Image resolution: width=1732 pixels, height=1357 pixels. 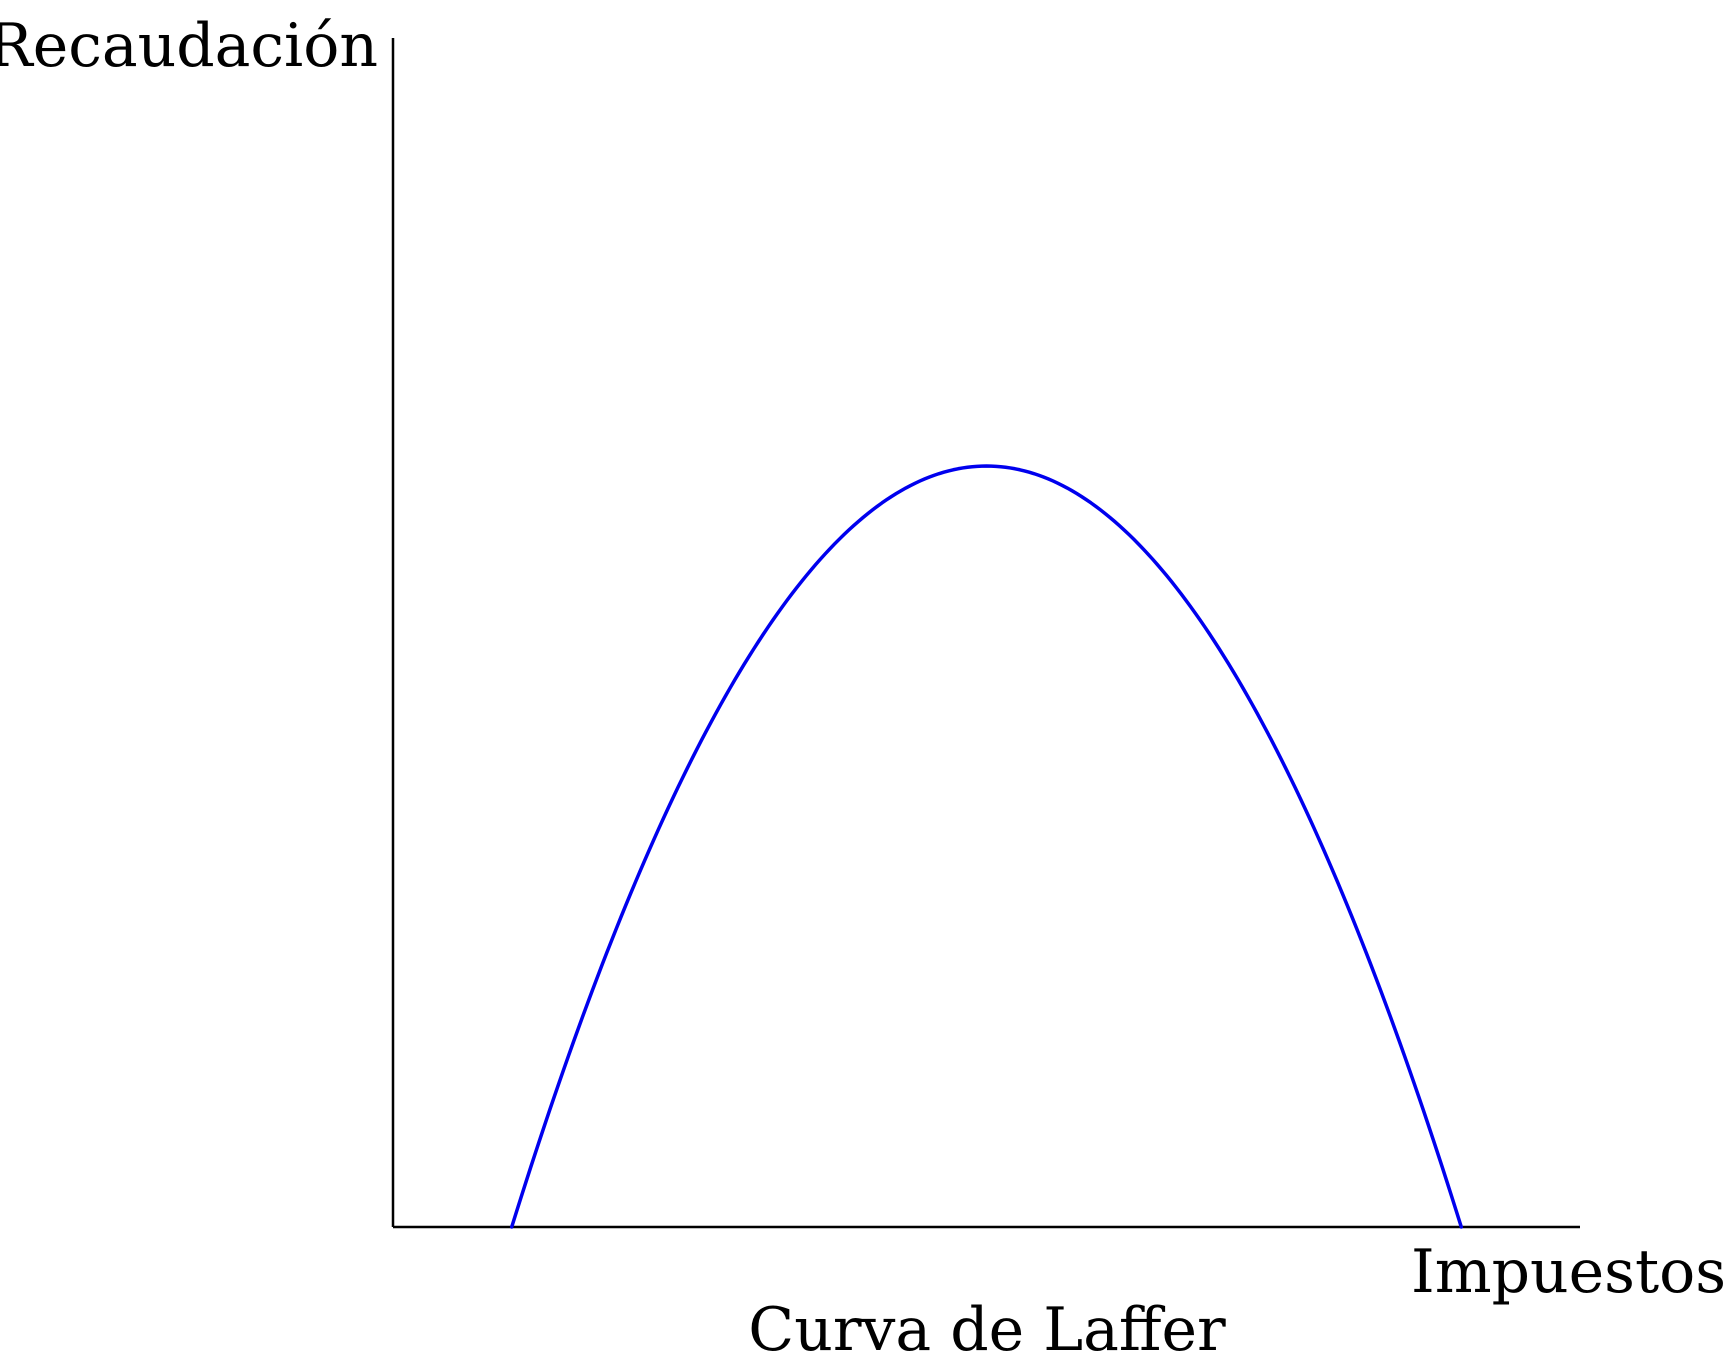 I want to click on x-axis-label: Impuestos, so click(x=1568, y=1272).